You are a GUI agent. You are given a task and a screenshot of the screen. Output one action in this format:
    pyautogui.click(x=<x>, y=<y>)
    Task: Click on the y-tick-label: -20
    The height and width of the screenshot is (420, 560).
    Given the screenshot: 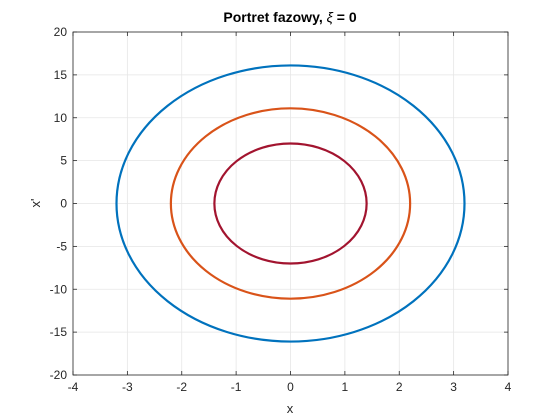 What is the action you would take?
    pyautogui.click(x=59, y=375)
    